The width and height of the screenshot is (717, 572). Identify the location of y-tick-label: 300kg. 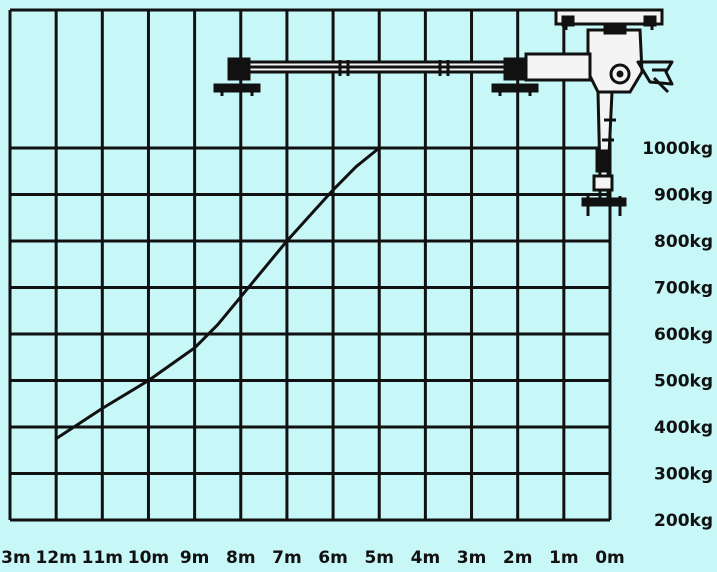
(683, 475).